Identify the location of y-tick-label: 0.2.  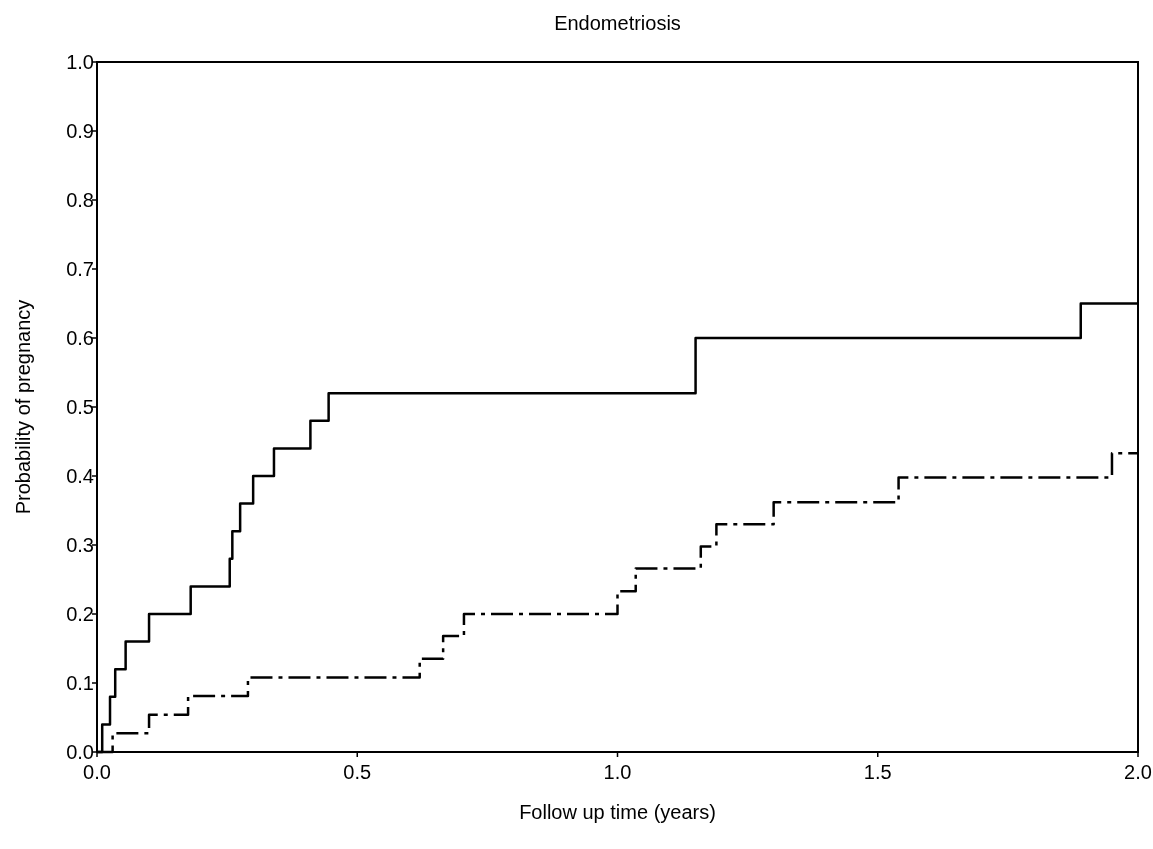
(80, 614).